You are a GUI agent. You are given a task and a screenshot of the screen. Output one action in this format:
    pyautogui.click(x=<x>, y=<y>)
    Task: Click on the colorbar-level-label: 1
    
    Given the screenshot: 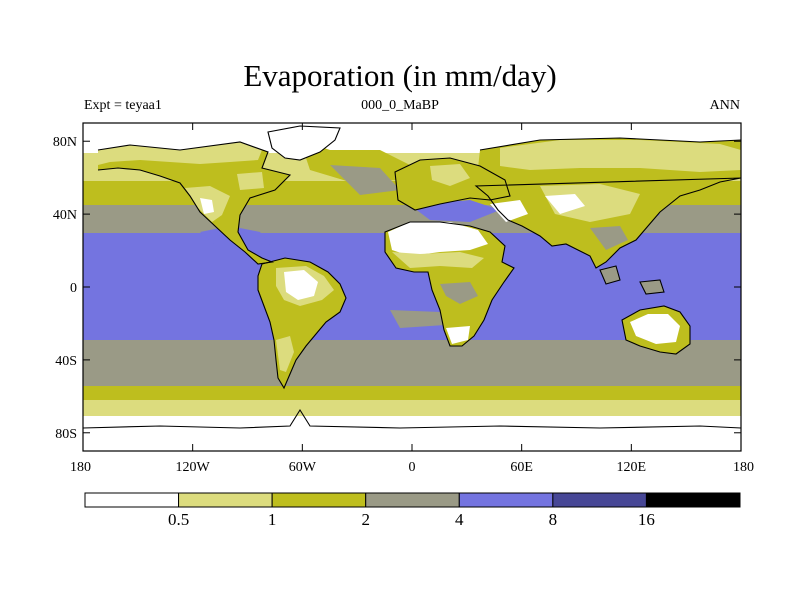 What is the action you would take?
    pyautogui.click(x=272, y=519)
    